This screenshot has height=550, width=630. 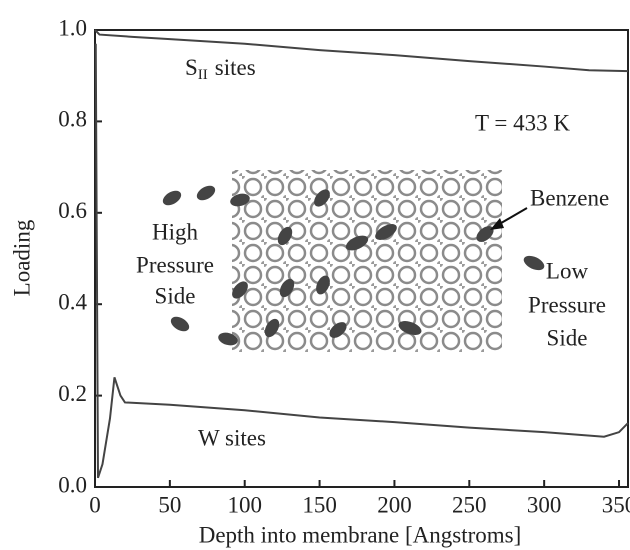 I want to click on x-tick-label: 350, so click(x=616, y=504).